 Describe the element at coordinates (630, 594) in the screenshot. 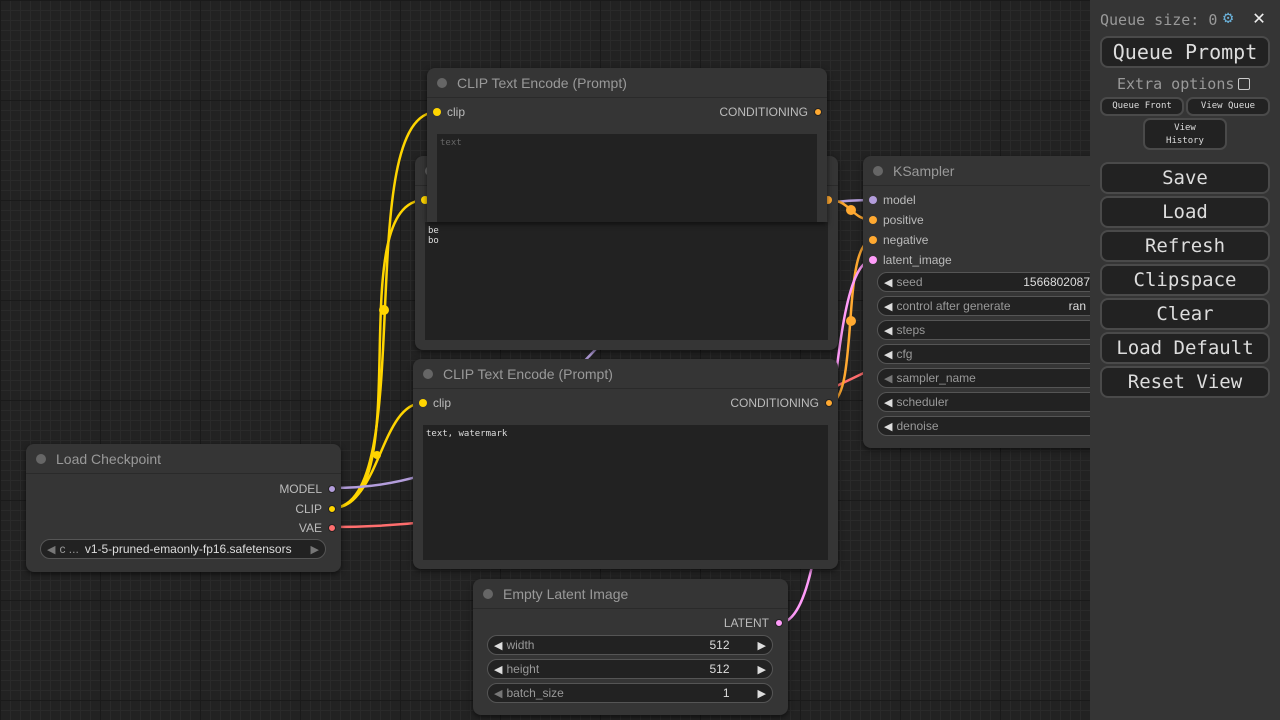

I see `node-title: Empty Latent Image` at that location.